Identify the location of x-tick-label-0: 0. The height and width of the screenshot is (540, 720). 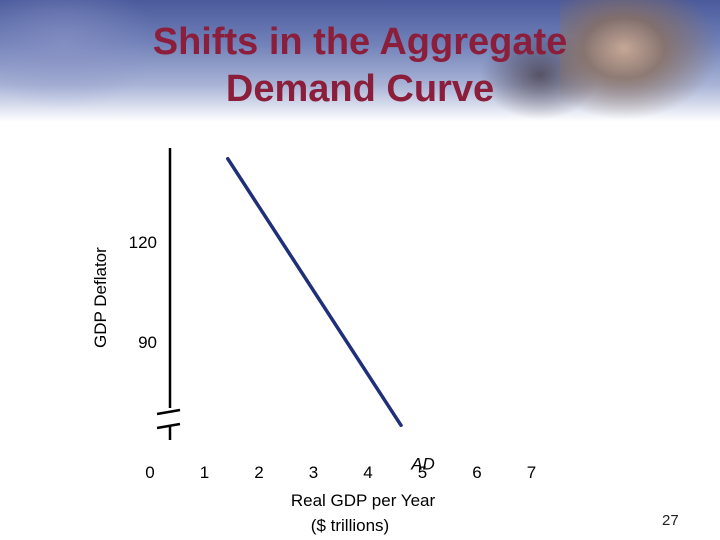
(149, 472).